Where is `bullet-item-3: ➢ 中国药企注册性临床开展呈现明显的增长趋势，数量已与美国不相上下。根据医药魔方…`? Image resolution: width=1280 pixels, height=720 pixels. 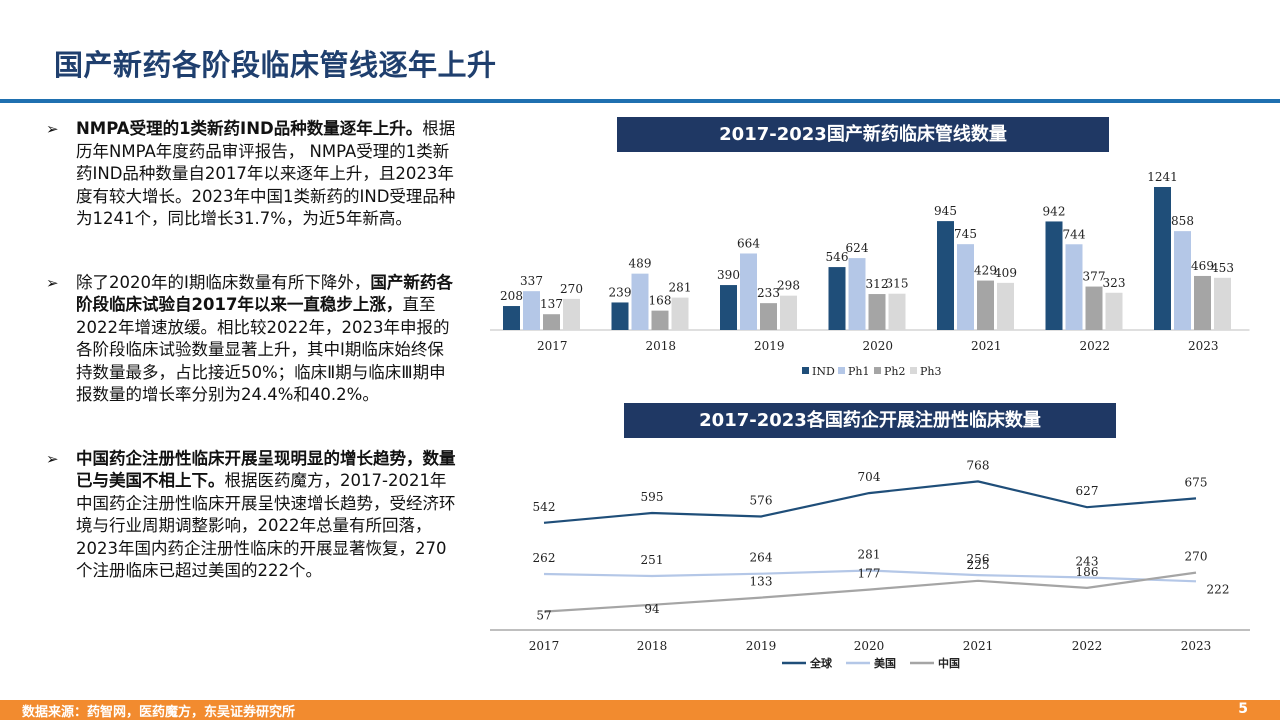 bullet-item-3: ➢ 中国药企注册性临床开展呈现明显的增长趋势，数量已与美国不相上下。根据医药魔方… is located at coordinates (251, 515).